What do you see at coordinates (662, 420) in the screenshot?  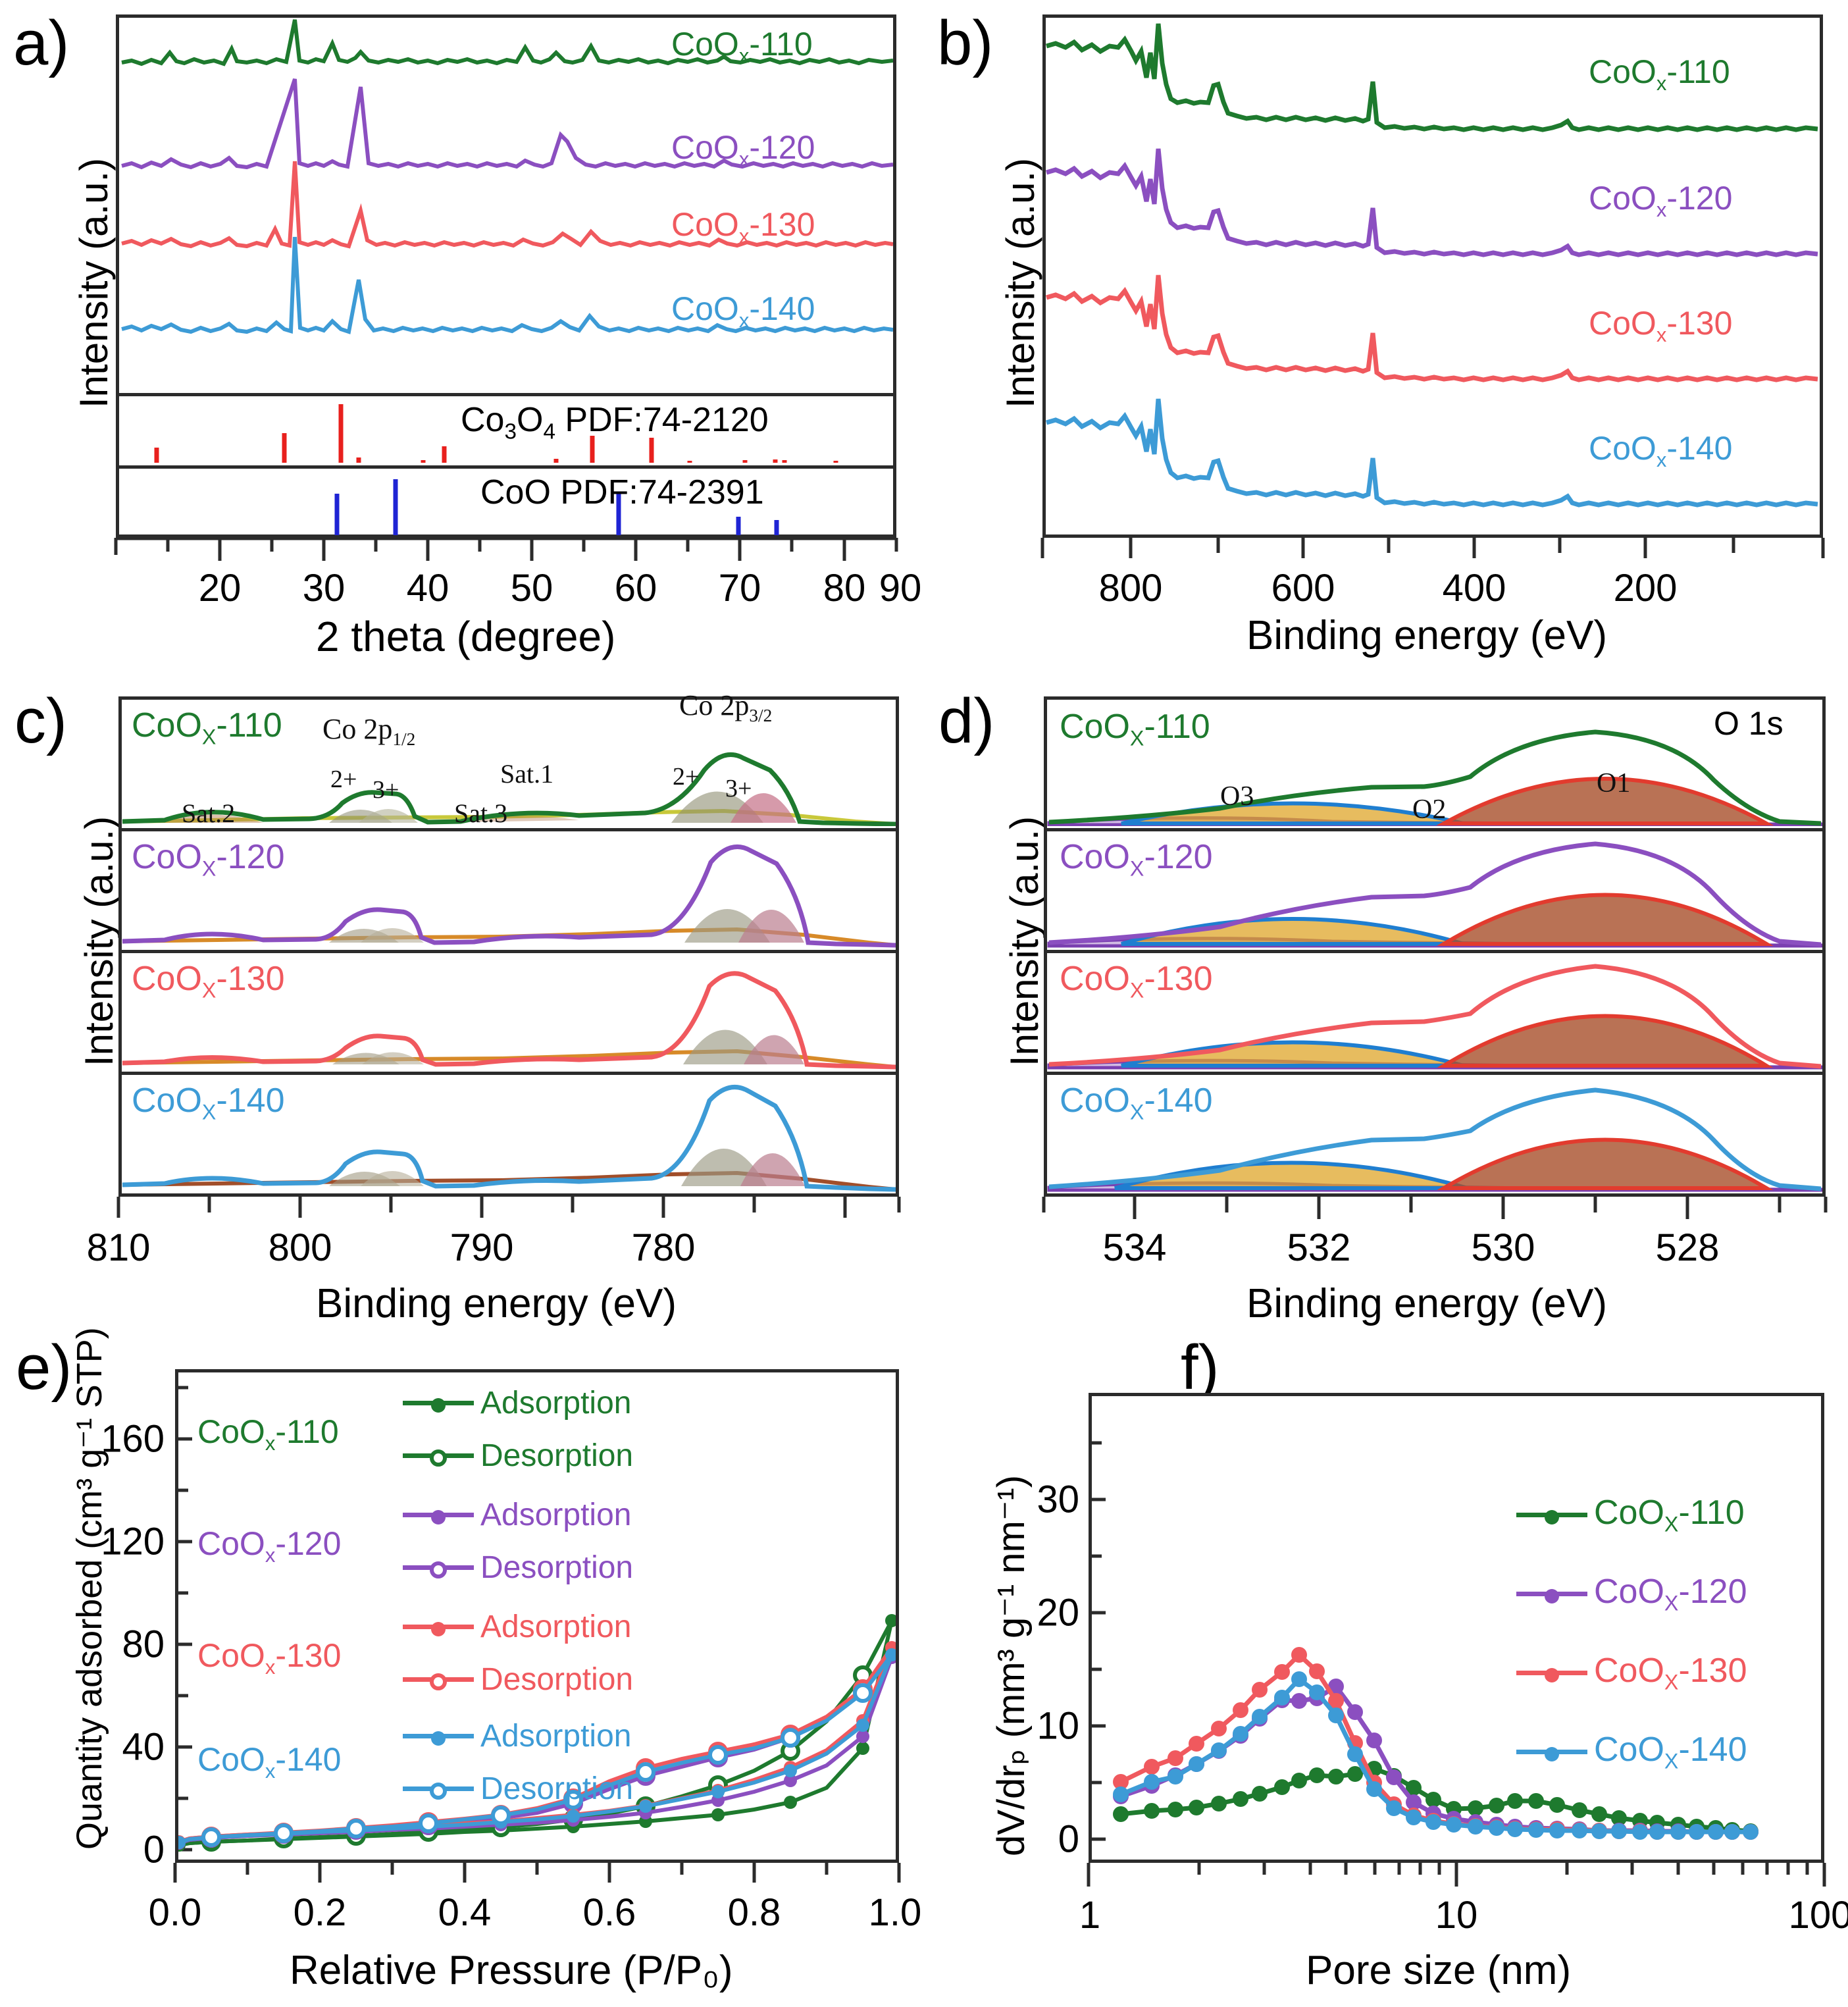 I see `pdf-co3o4-tail: PDF:74-2120` at bounding box center [662, 420].